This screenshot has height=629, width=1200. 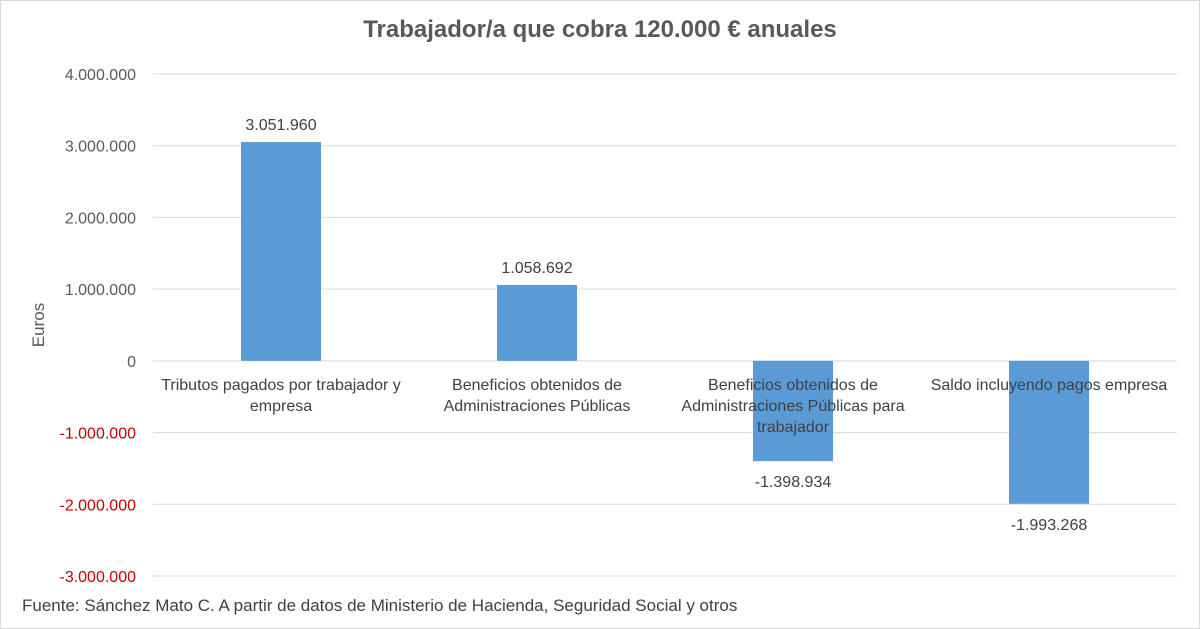 I want to click on data-label: 1.058.692, so click(x=536, y=268).